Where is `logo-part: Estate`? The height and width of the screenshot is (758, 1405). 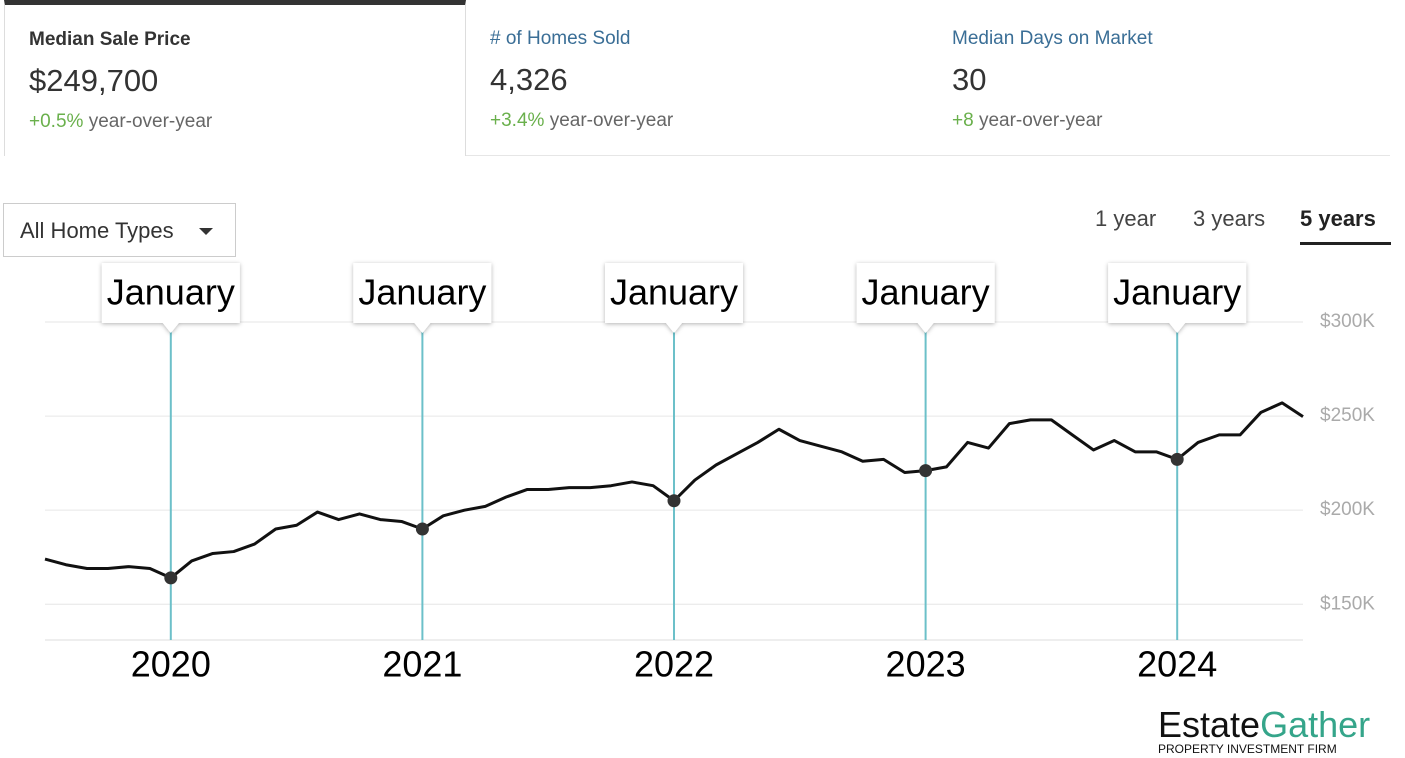 logo-part: Estate is located at coordinates (1209, 724).